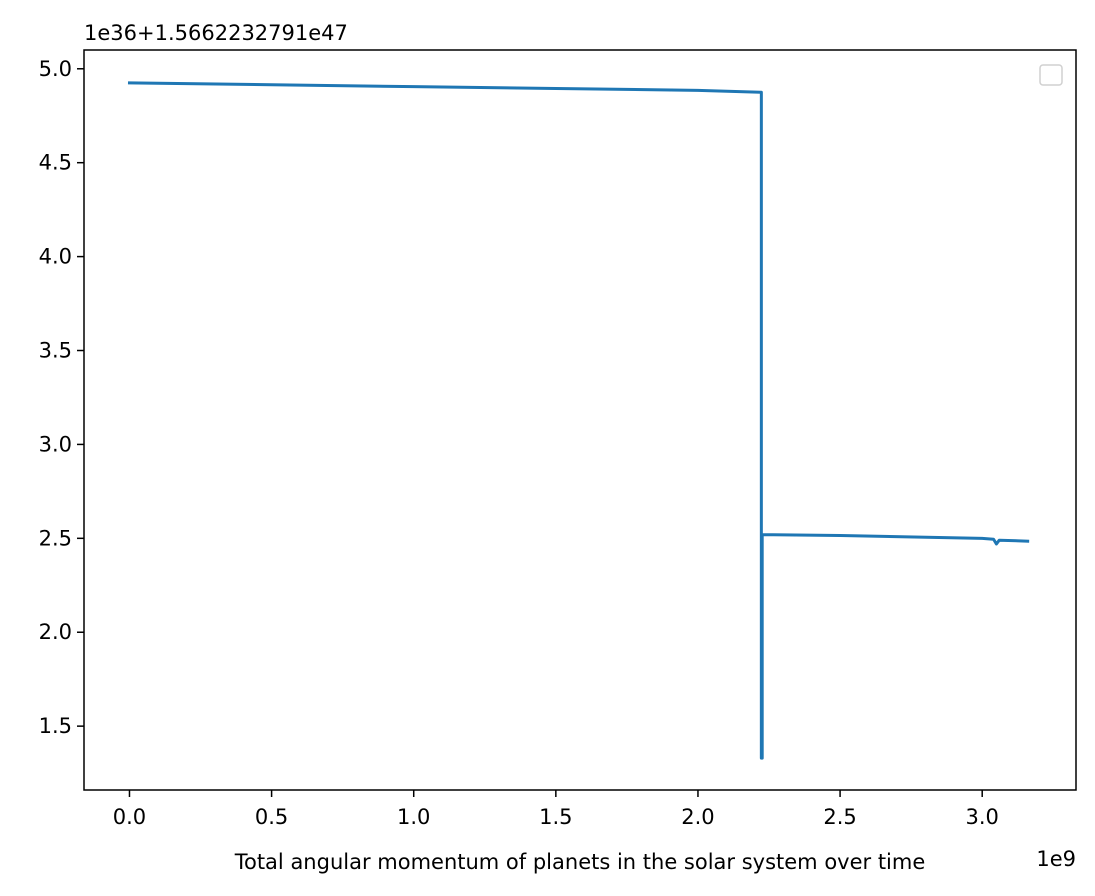 This screenshot has height=896, width=1095. I want to click on x-tick-label: 2.5, so click(839, 817).